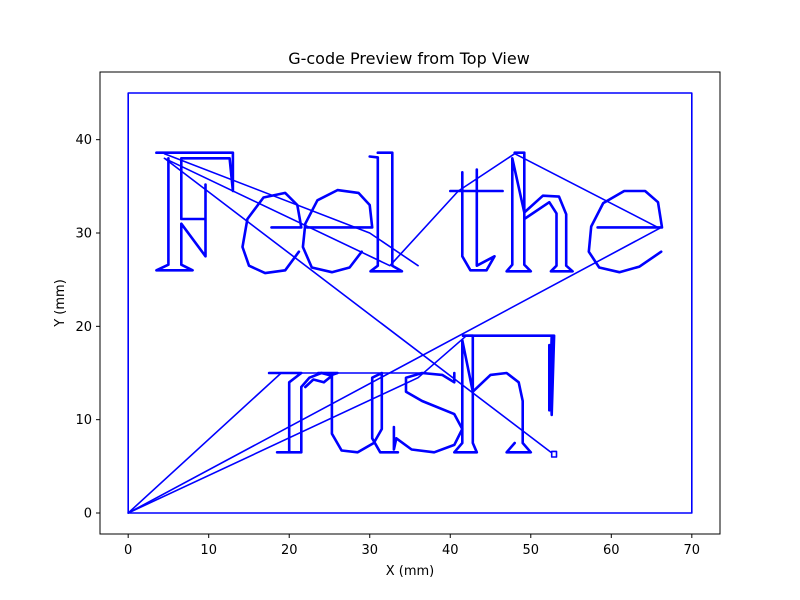 The width and height of the screenshot is (800, 600). Describe the element at coordinates (476, 220) in the screenshot. I see `series-letter-t` at that location.